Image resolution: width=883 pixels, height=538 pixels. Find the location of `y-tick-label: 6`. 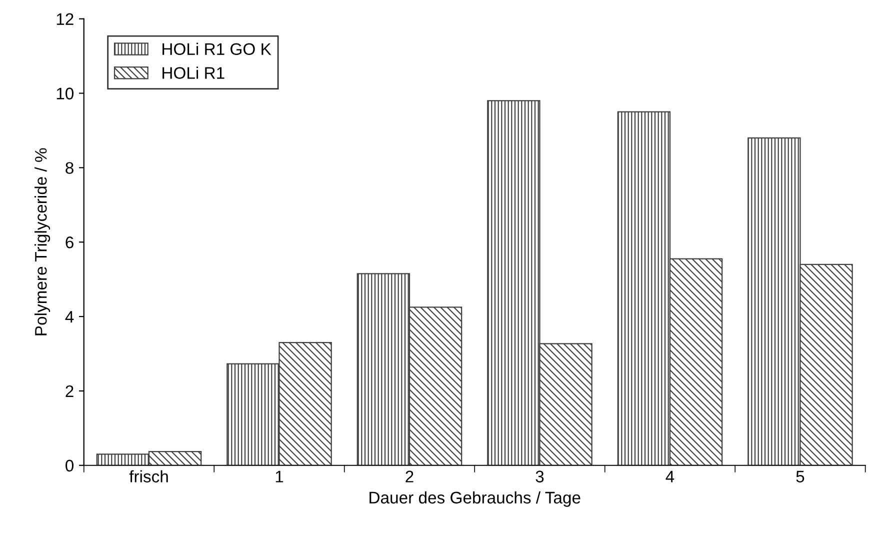

y-tick-label: 6 is located at coordinates (70, 242).